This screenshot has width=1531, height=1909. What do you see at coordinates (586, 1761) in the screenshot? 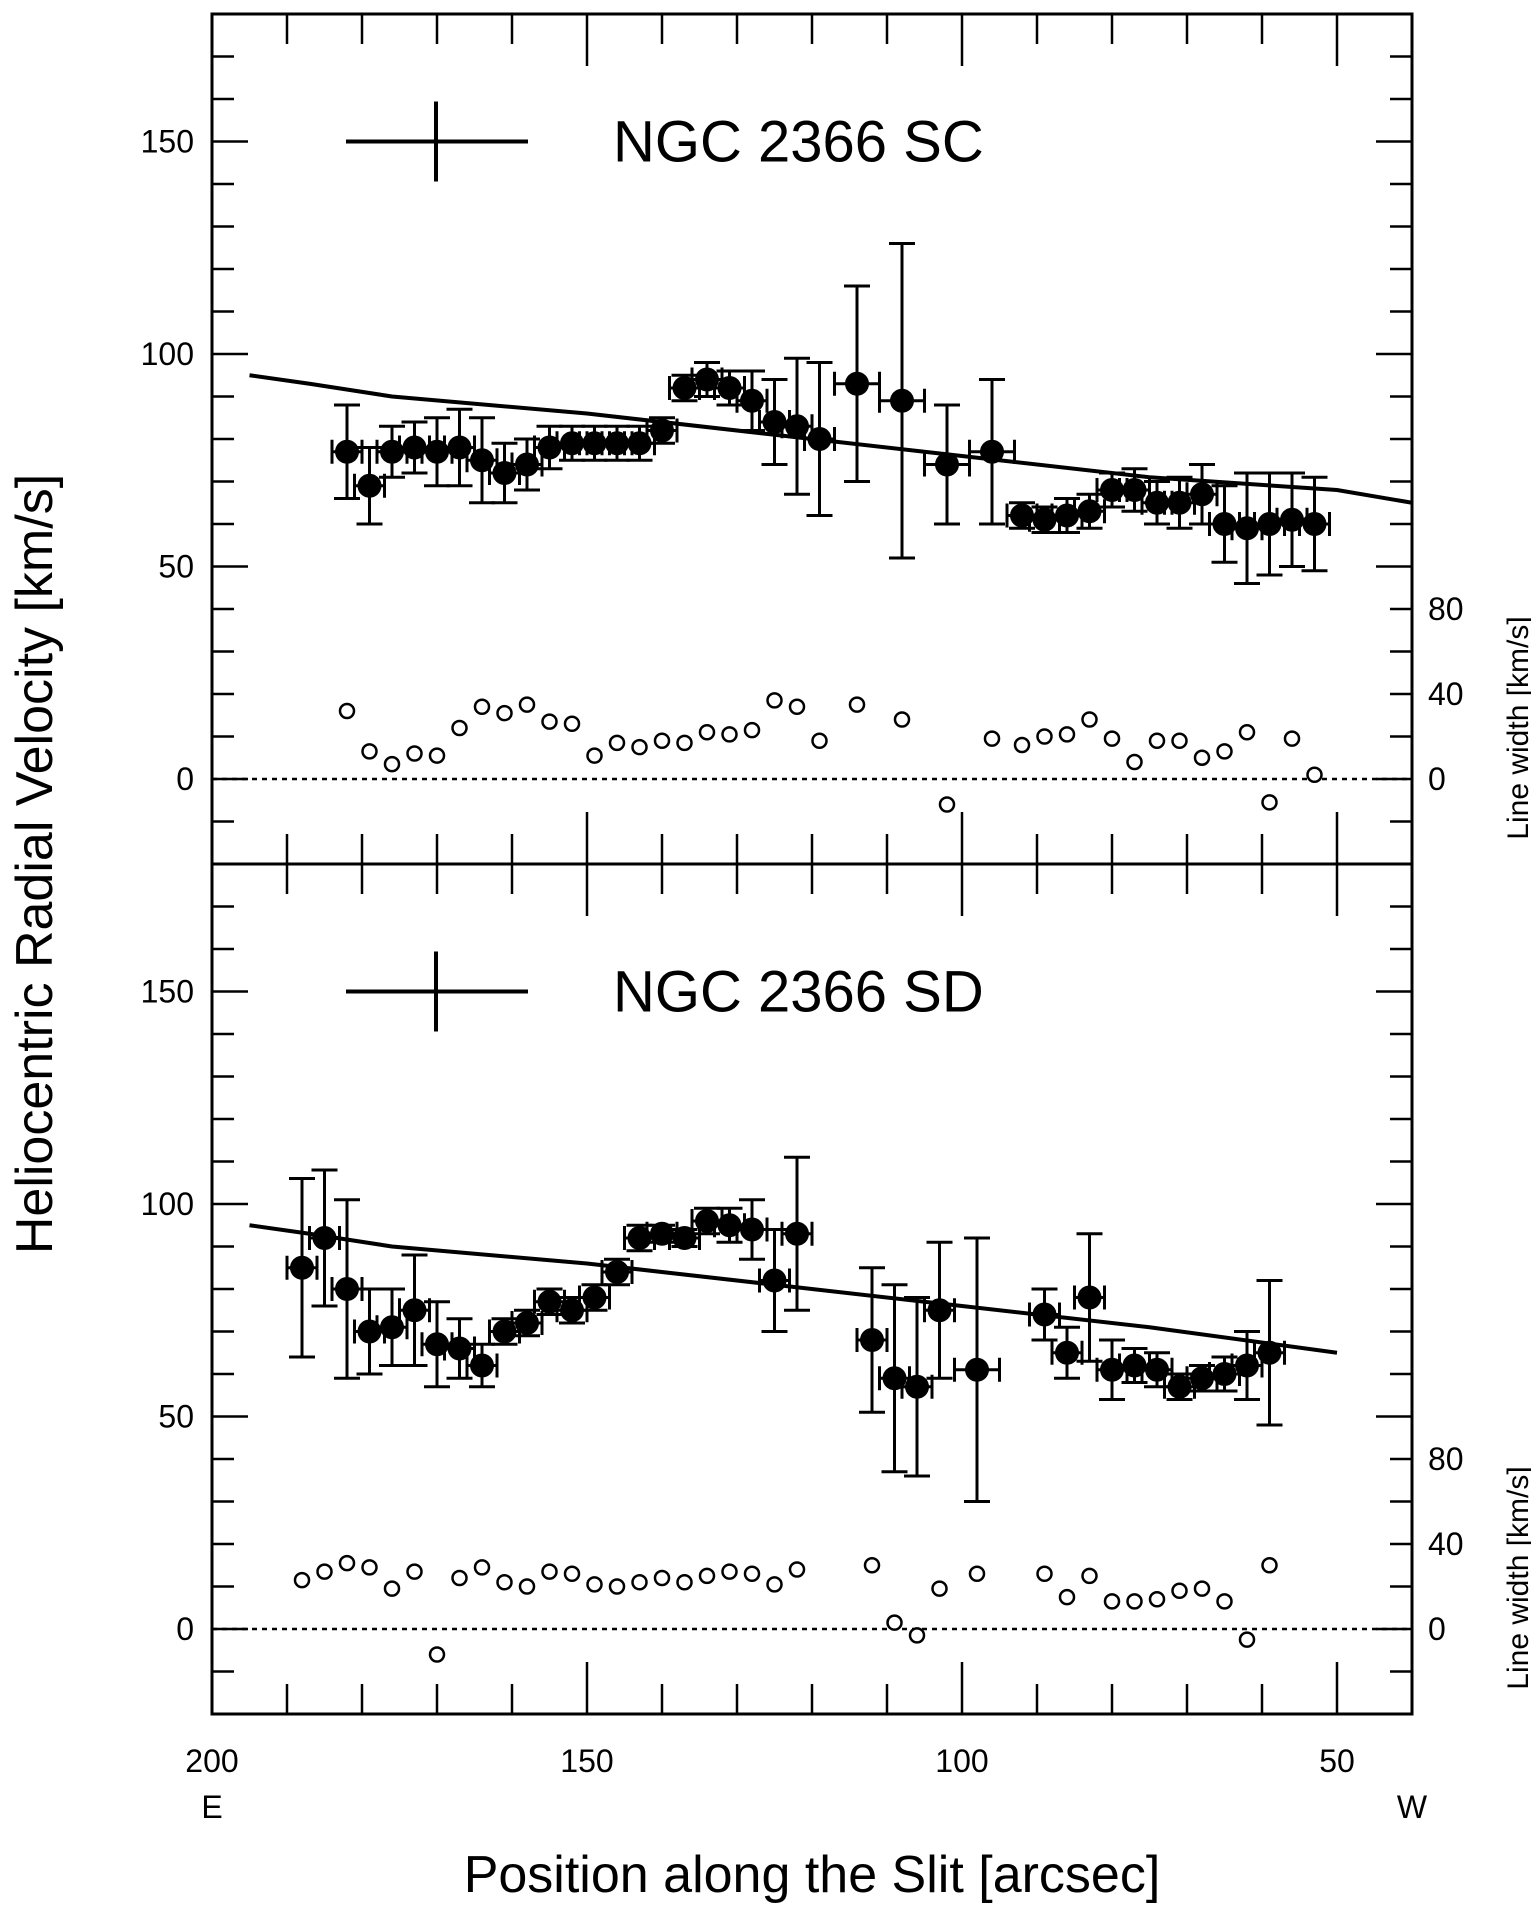
I see `x-tick-label: 150` at bounding box center [586, 1761].